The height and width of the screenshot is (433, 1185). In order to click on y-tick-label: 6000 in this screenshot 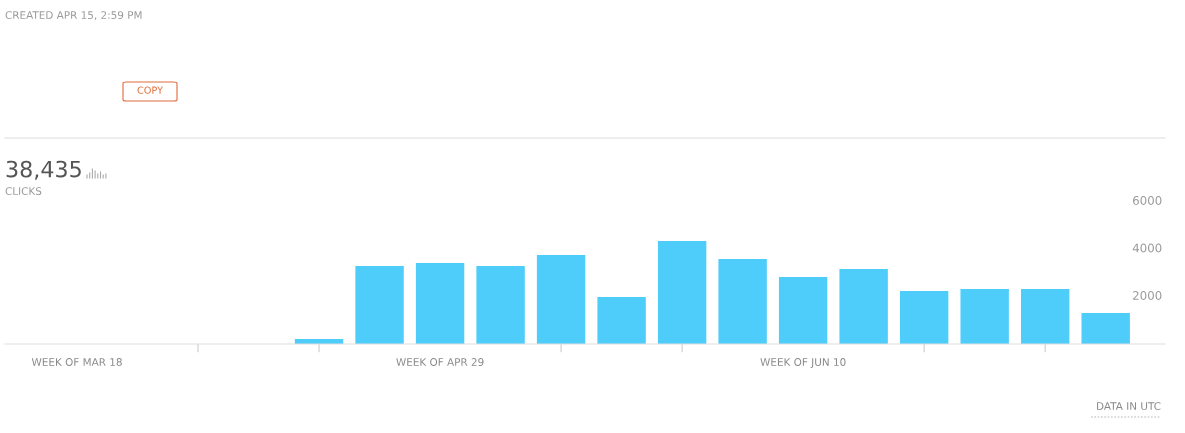, I will do `click(1147, 200)`.